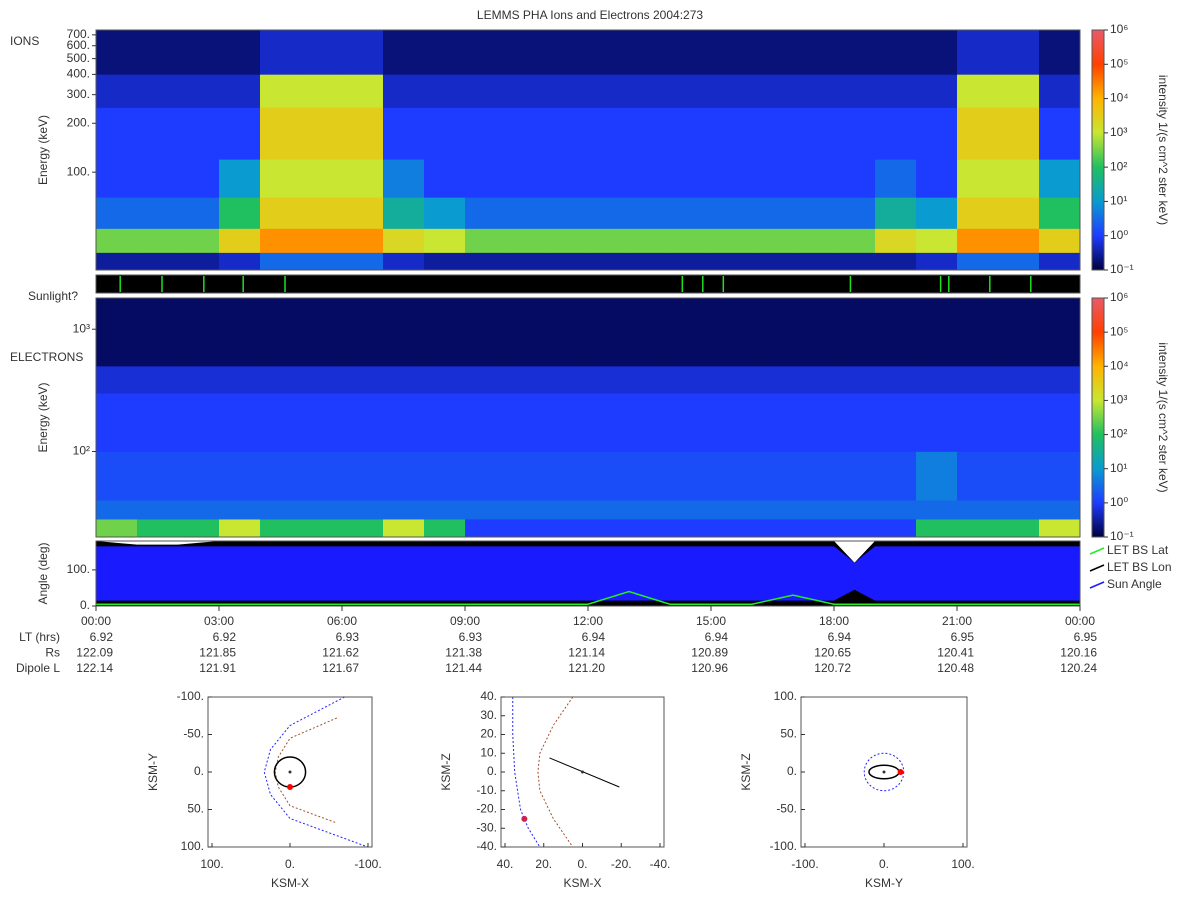 The width and height of the screenshot is (1200, 900). What do you see at coordinates (785, 696) in the screenshot?
I see `y-tick-label: 100.` at bounding box center [785, 696].